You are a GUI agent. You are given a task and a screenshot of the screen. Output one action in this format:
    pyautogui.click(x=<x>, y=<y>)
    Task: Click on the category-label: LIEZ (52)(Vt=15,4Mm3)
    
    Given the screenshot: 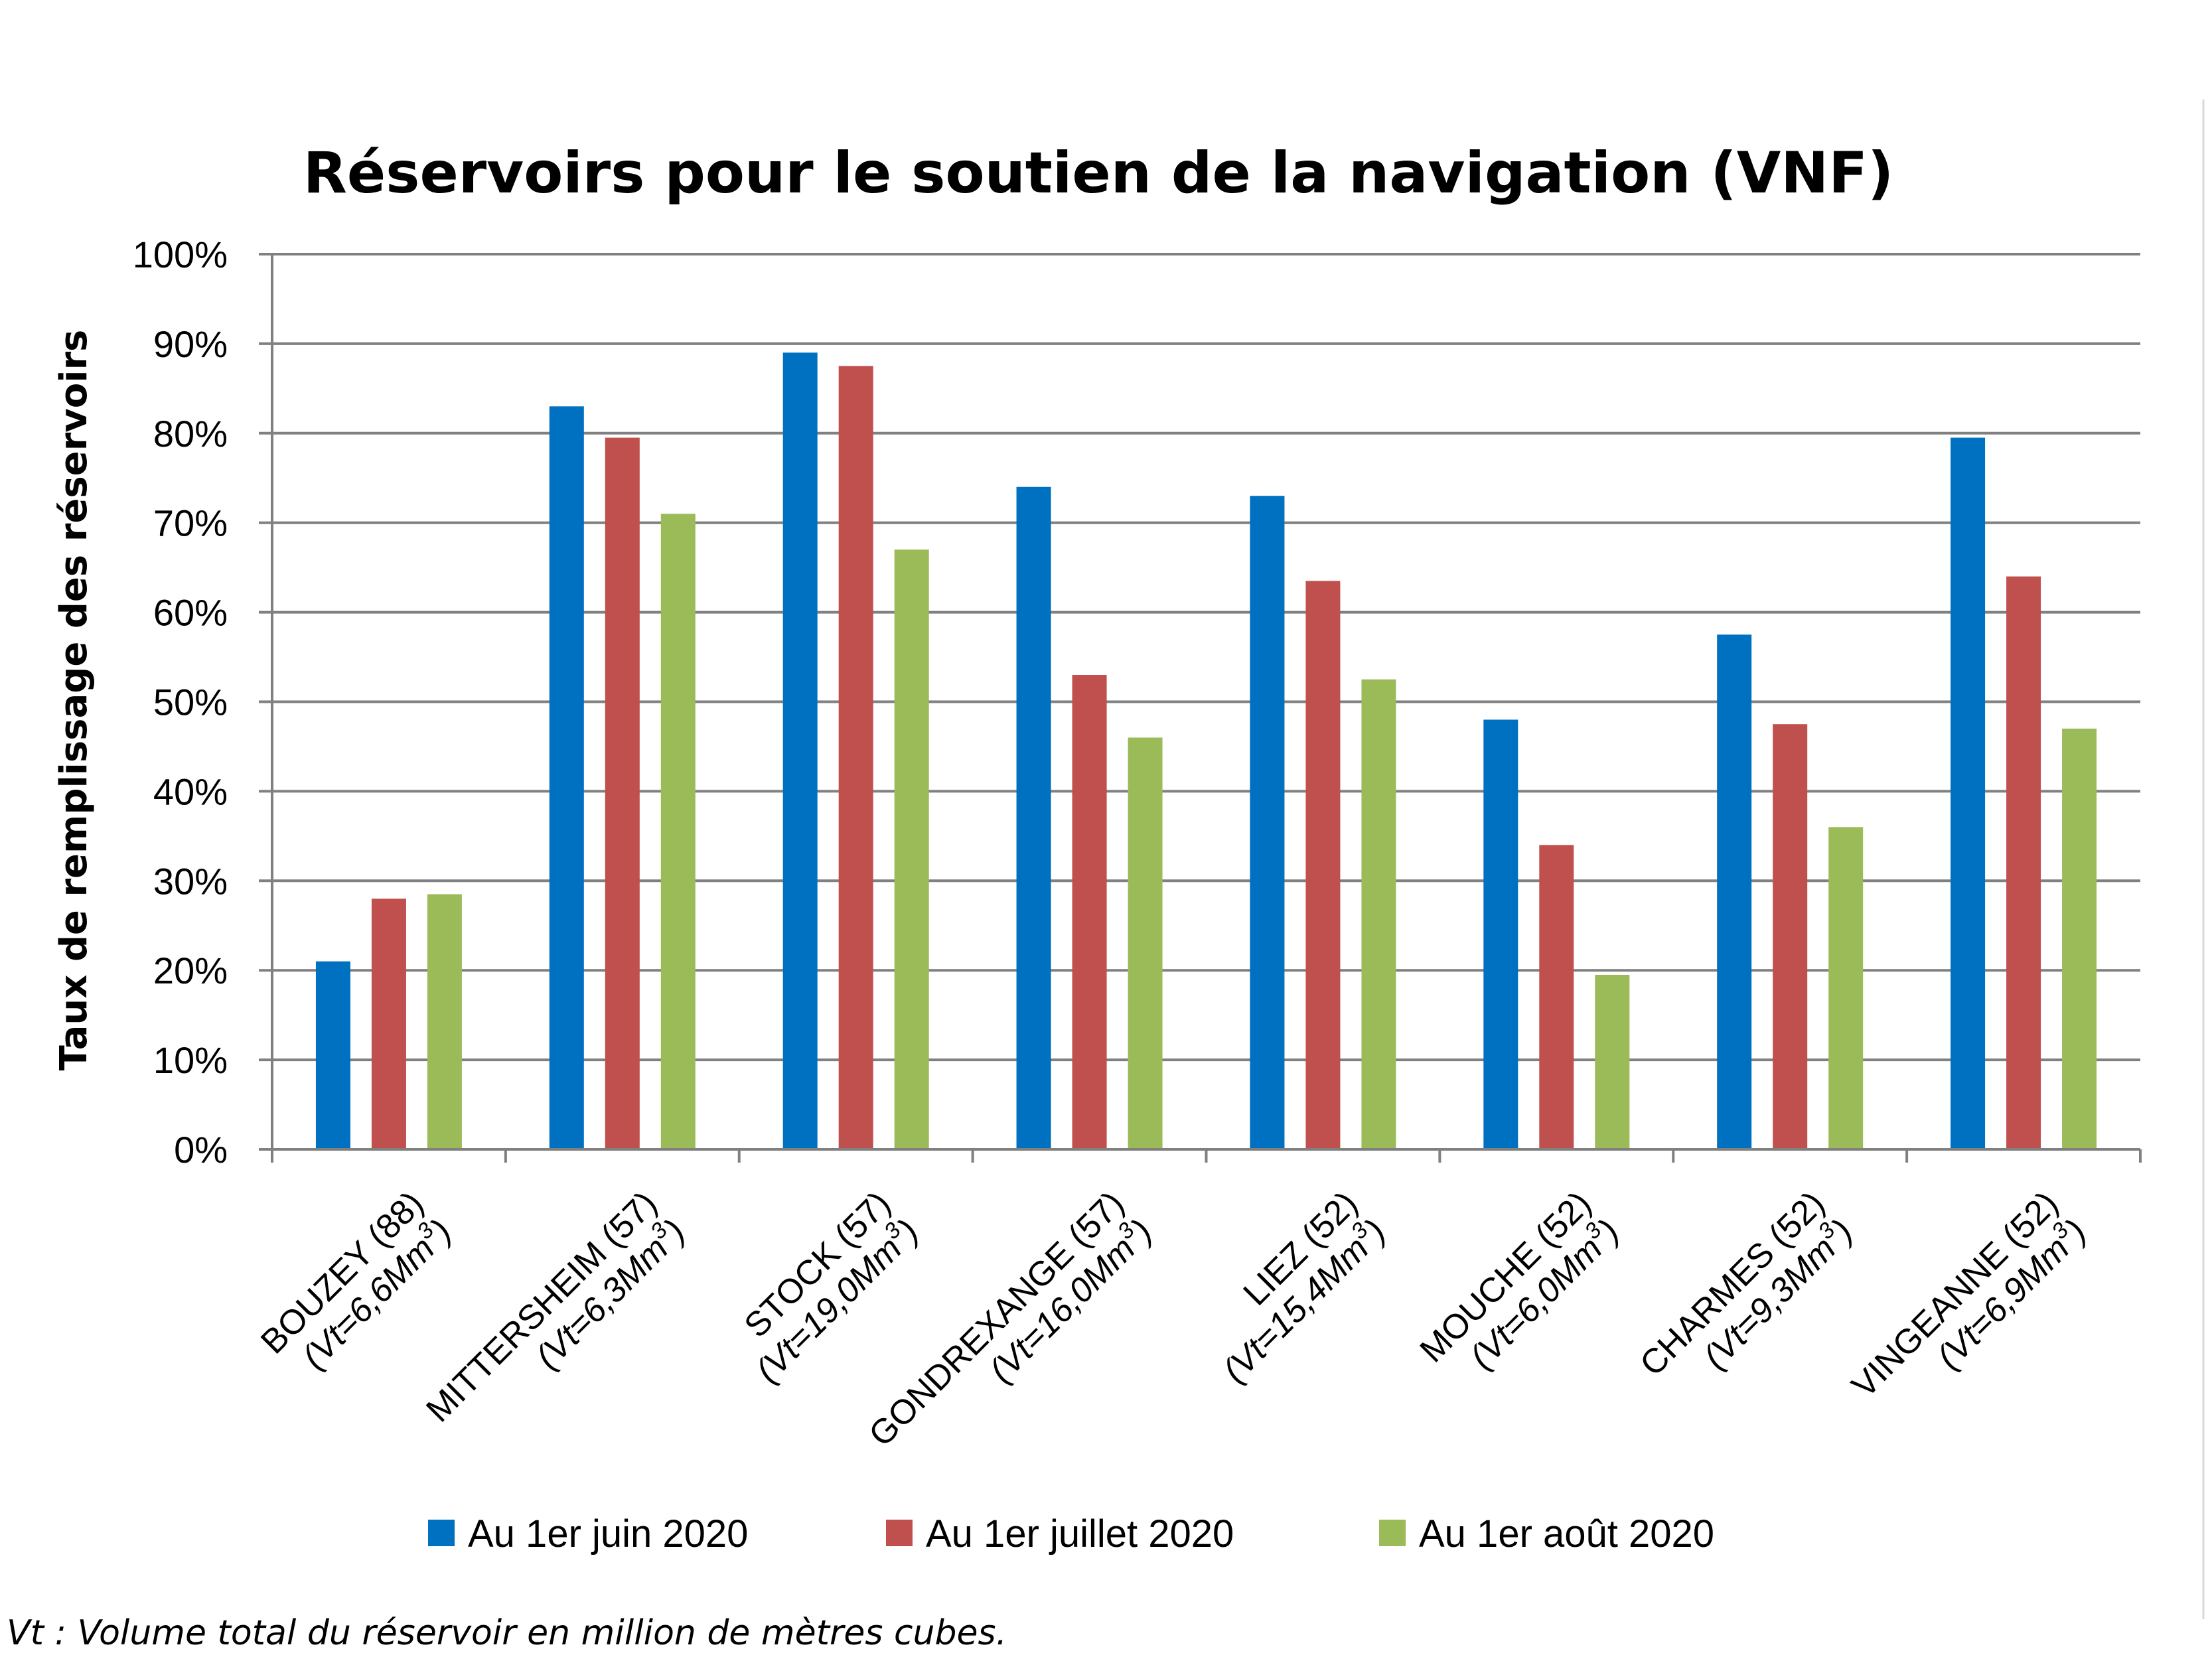 What is the action you would take?
    pyautogui.click(x=1290, y=1287)
    